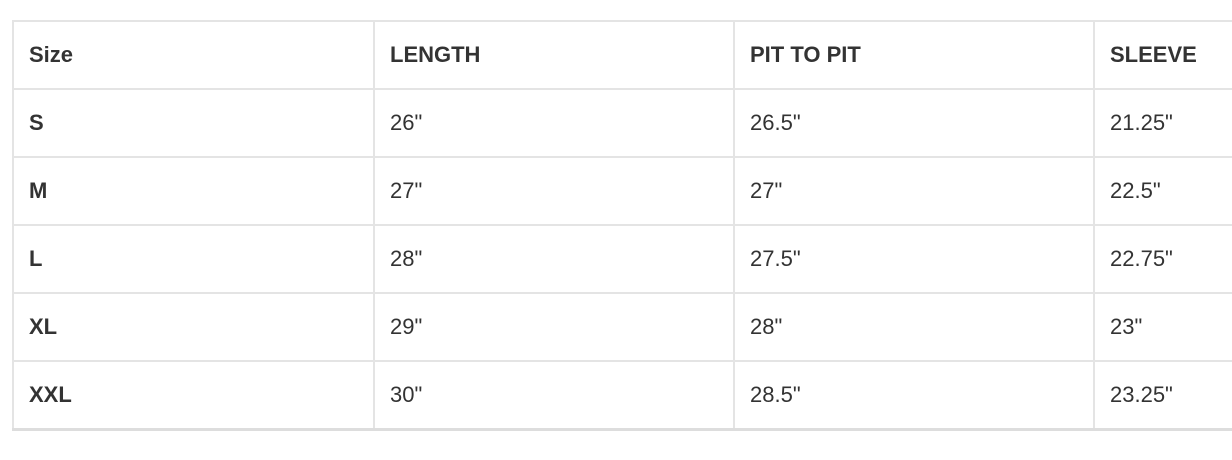  Describe the element at coordinates (554, 259) in the screenshot. I see `cell-length: 28"` at that location.